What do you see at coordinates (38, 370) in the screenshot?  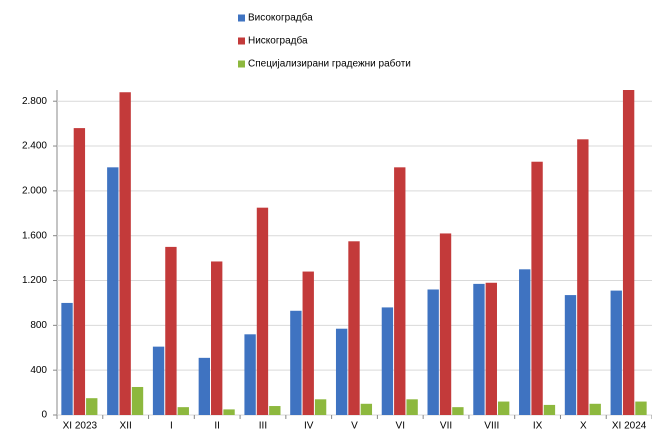 I see `y-tick-label: 400` at bounding box center [38, 370].